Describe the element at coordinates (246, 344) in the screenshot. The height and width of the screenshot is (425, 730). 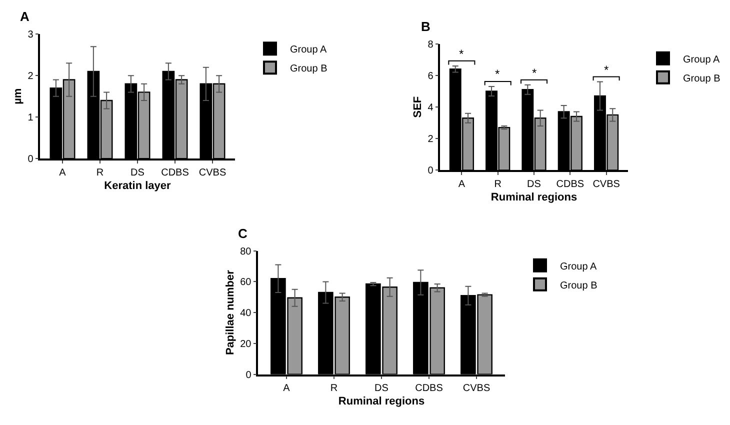
I see `y-tick-label: 20` at that location.